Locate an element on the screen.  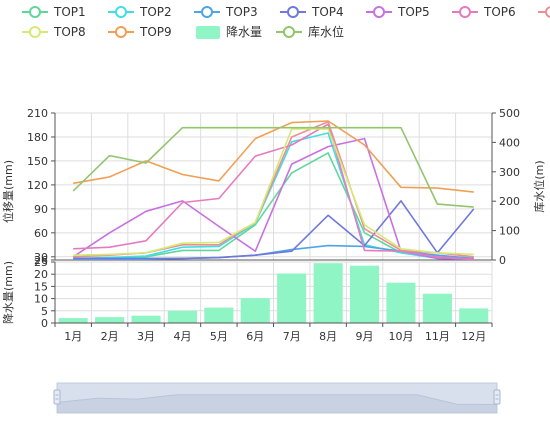
left-axis-tick-label: 30 is located at coordinates (41, 257).